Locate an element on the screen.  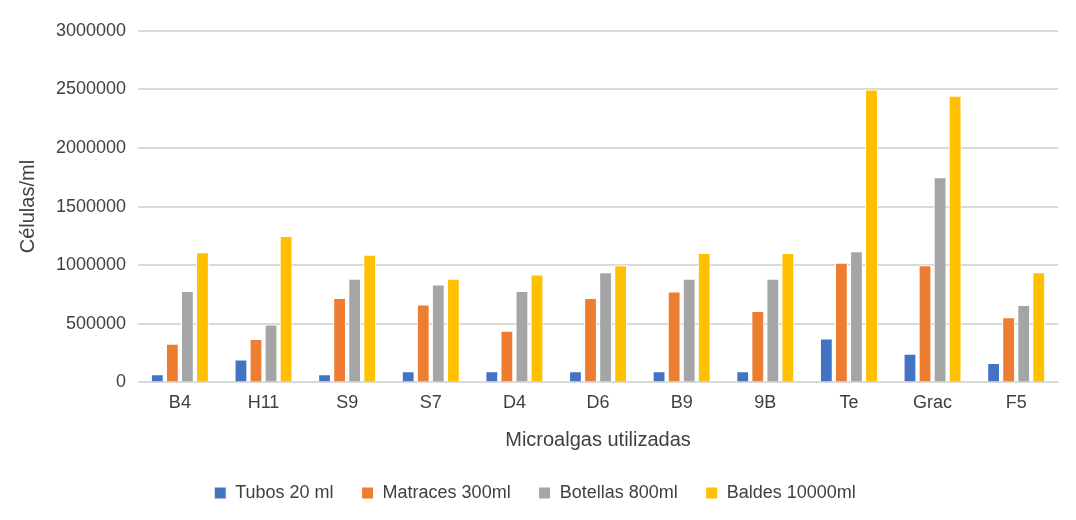
y-tick-label: 1000000 is located at coordinates (91, 264).